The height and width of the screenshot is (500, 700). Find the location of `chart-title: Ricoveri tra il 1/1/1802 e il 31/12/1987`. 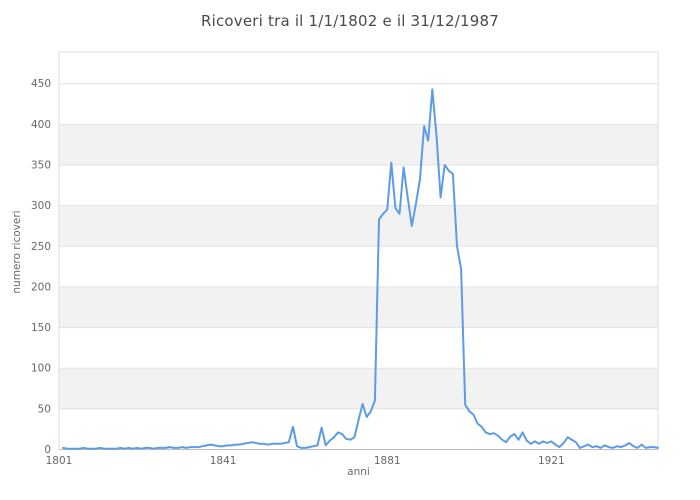

chart-title: Ricoveri tra il 1/1/1802 e il 31/12/1987 is located at coordinates (350, 21).